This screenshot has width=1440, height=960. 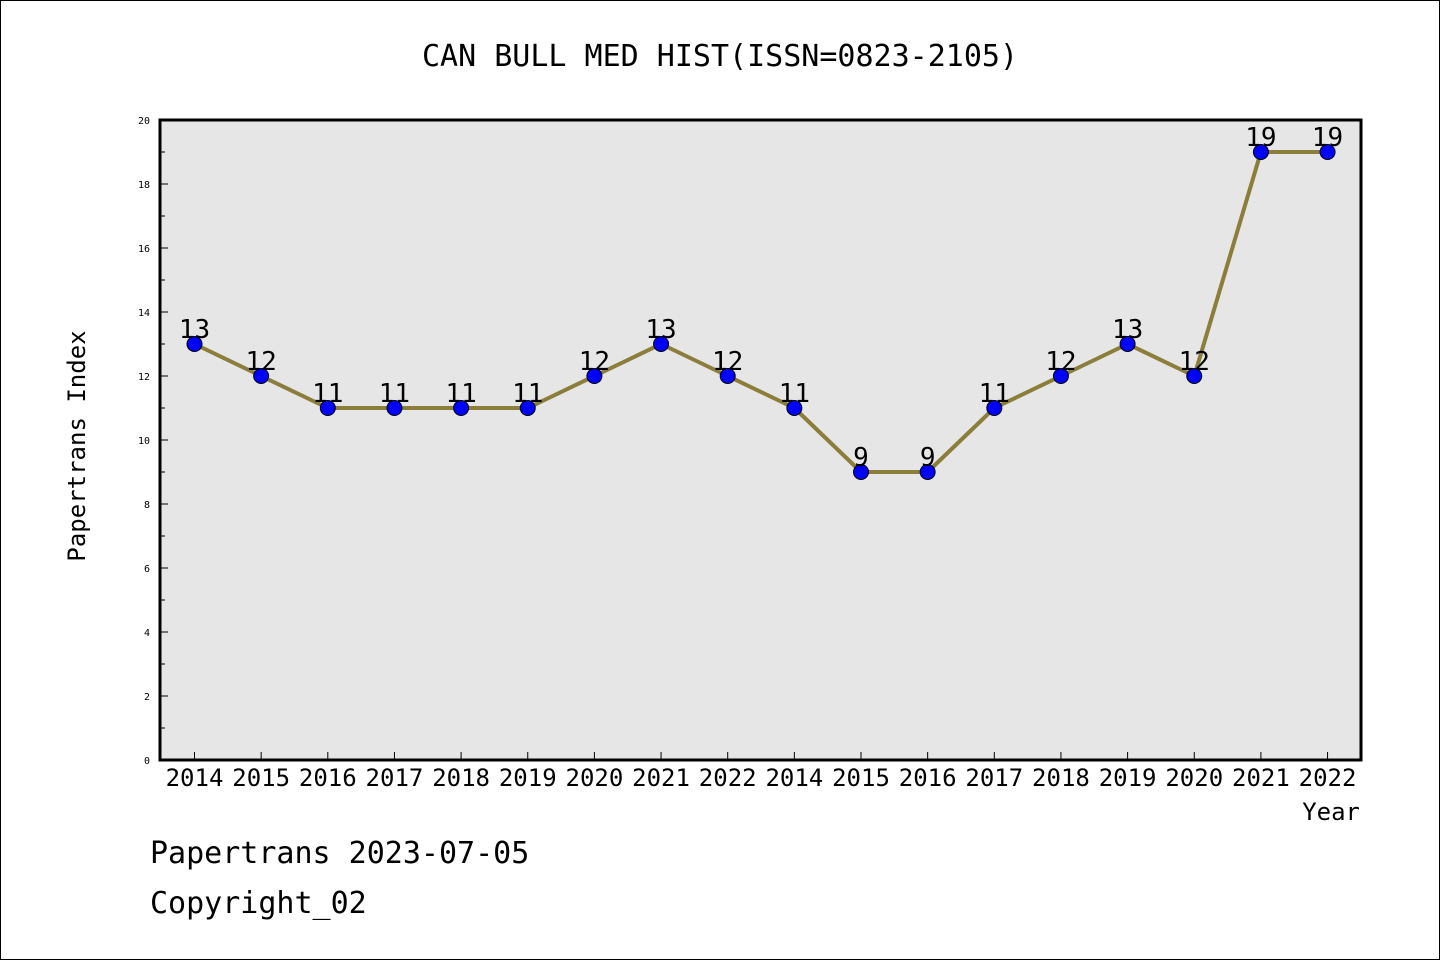 What do you see at coordinates (147, 569) in the screenshot?
I see `y-tick-label: 6` at bounding box center [147, 569].